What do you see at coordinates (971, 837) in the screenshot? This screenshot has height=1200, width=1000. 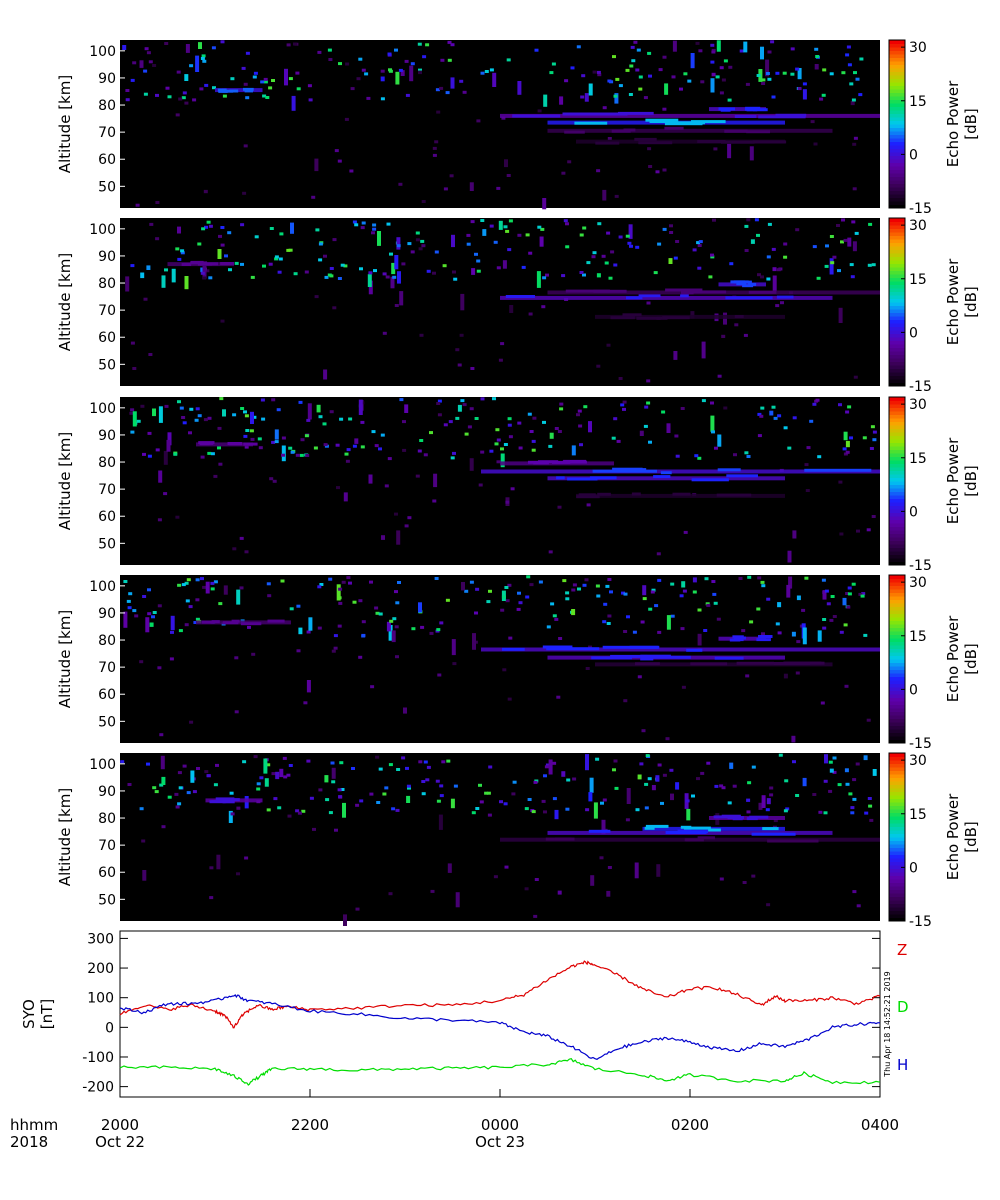 I see `colorbar-title-line2: [dB]` at bounding box center [971, 837].